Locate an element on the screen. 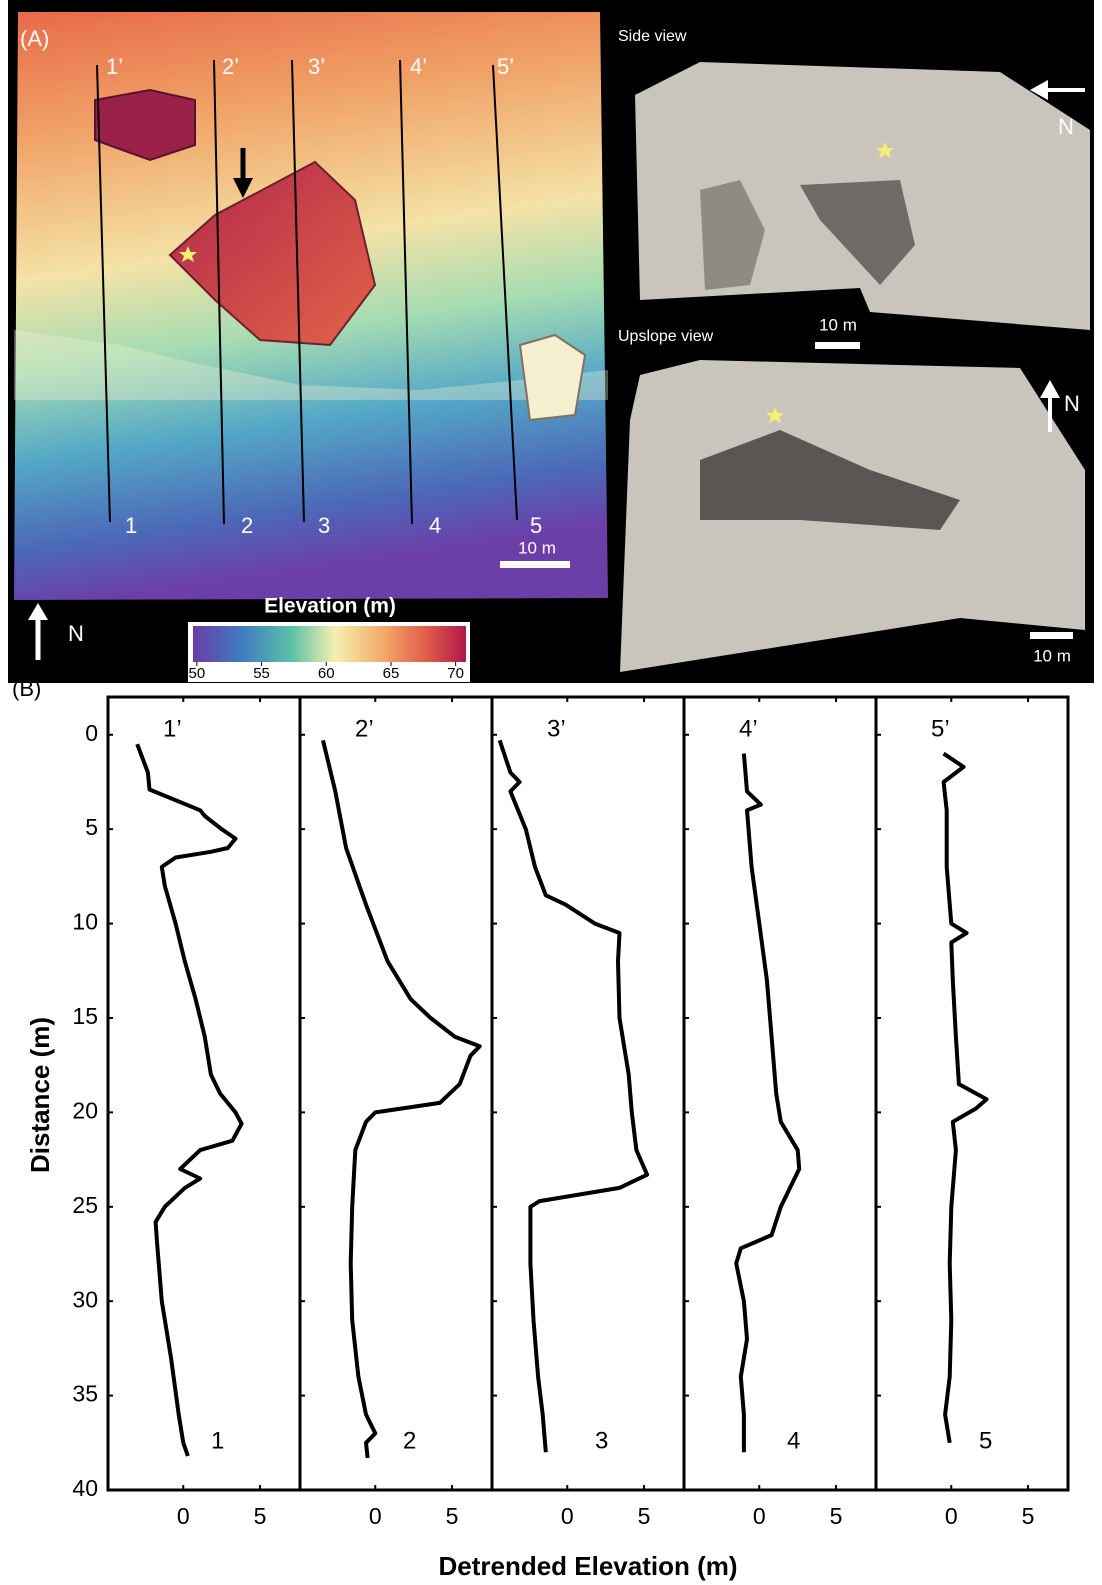 This screenshot has height=1585, width=1102. colorbar-tick-label: 70 is located at coordinates (455, 673).